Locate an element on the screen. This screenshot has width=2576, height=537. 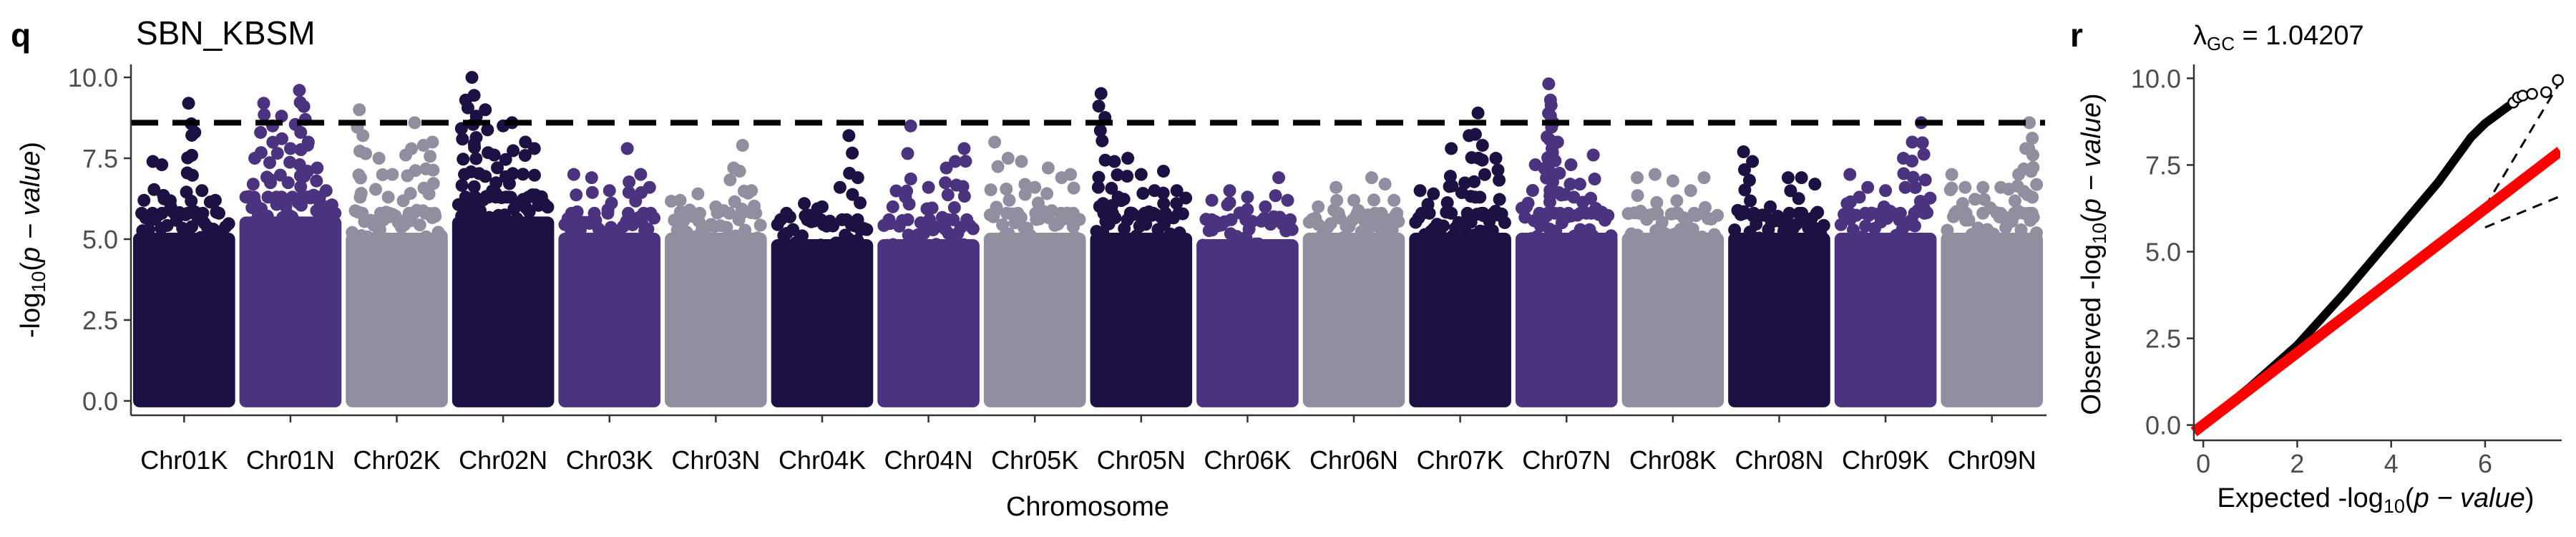
x-tick-label: Chr02K is located at coordinates (396, 460).